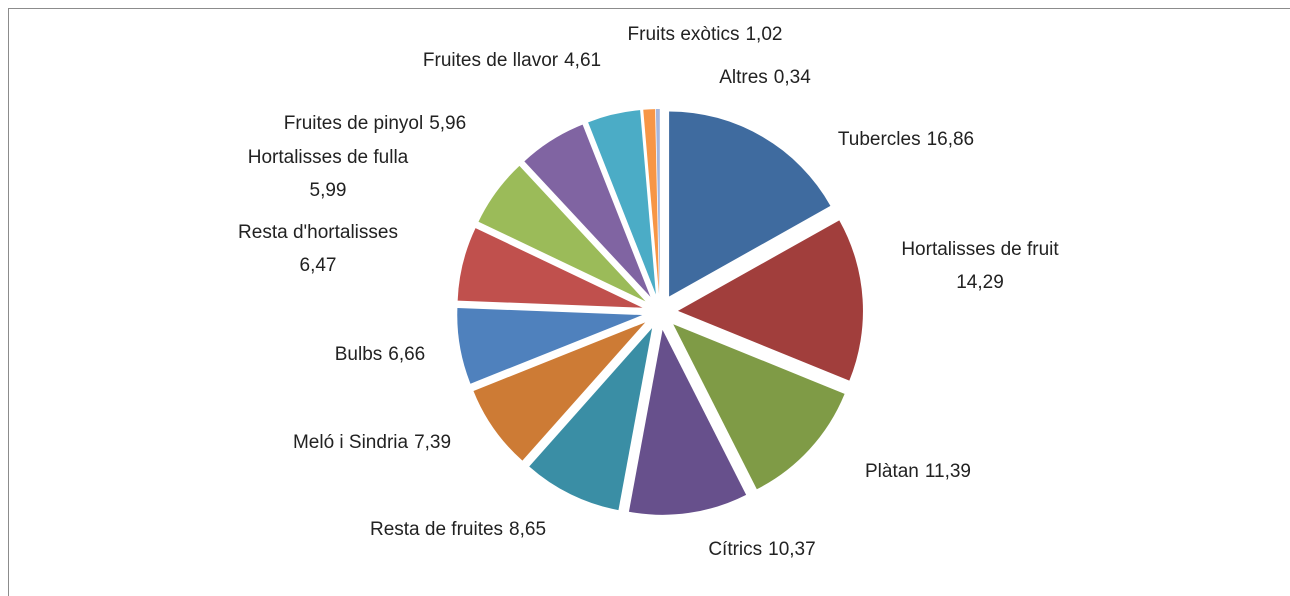 The image size is (1290, 596). Describe the element at coordinates (948, 471) in the screenshot. I see `value-label: 11,39` at that location.